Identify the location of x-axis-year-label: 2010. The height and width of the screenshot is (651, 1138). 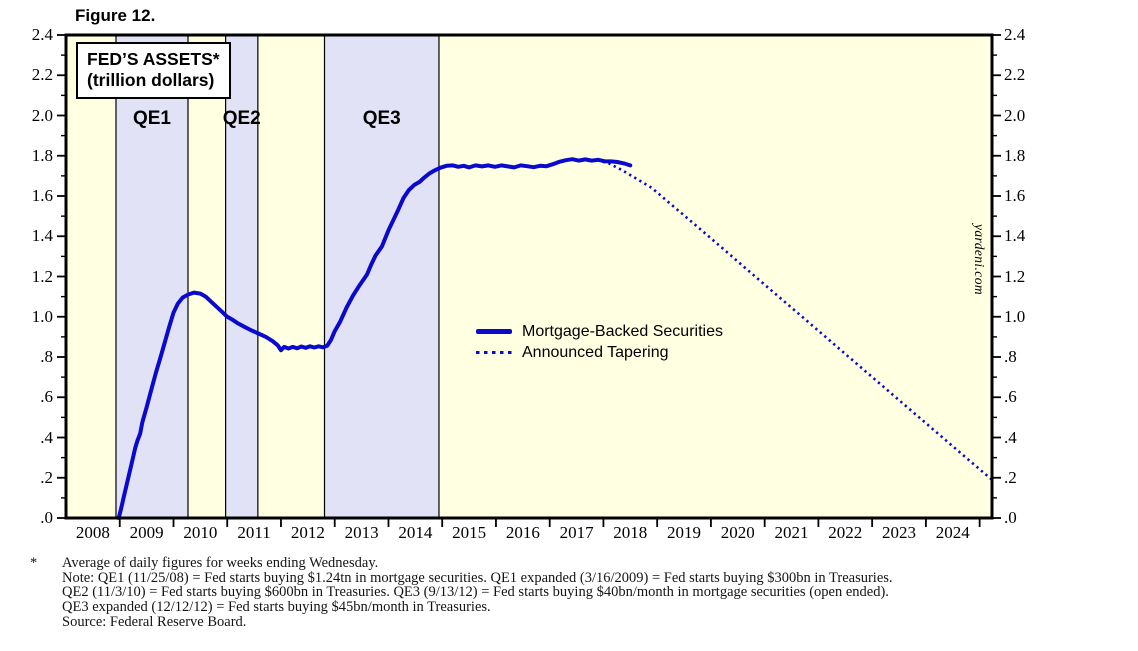
(200, 532).